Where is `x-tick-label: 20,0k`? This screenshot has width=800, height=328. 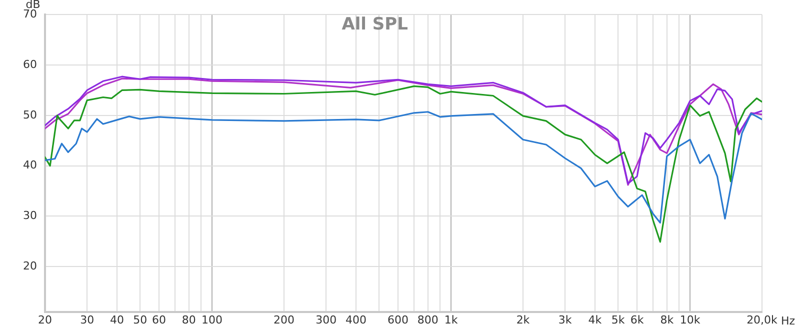
x-tick-label: 20,0k is located at coordinates (762, 319).